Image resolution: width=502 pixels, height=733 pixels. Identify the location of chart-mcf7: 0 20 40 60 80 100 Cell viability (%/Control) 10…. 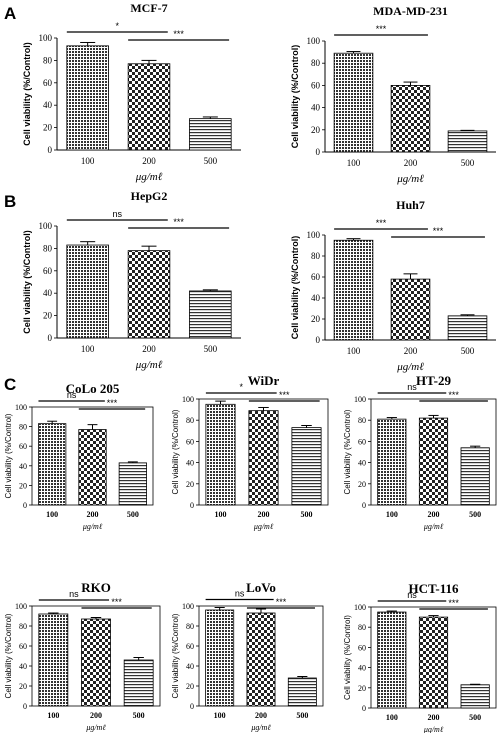
(131, 92).